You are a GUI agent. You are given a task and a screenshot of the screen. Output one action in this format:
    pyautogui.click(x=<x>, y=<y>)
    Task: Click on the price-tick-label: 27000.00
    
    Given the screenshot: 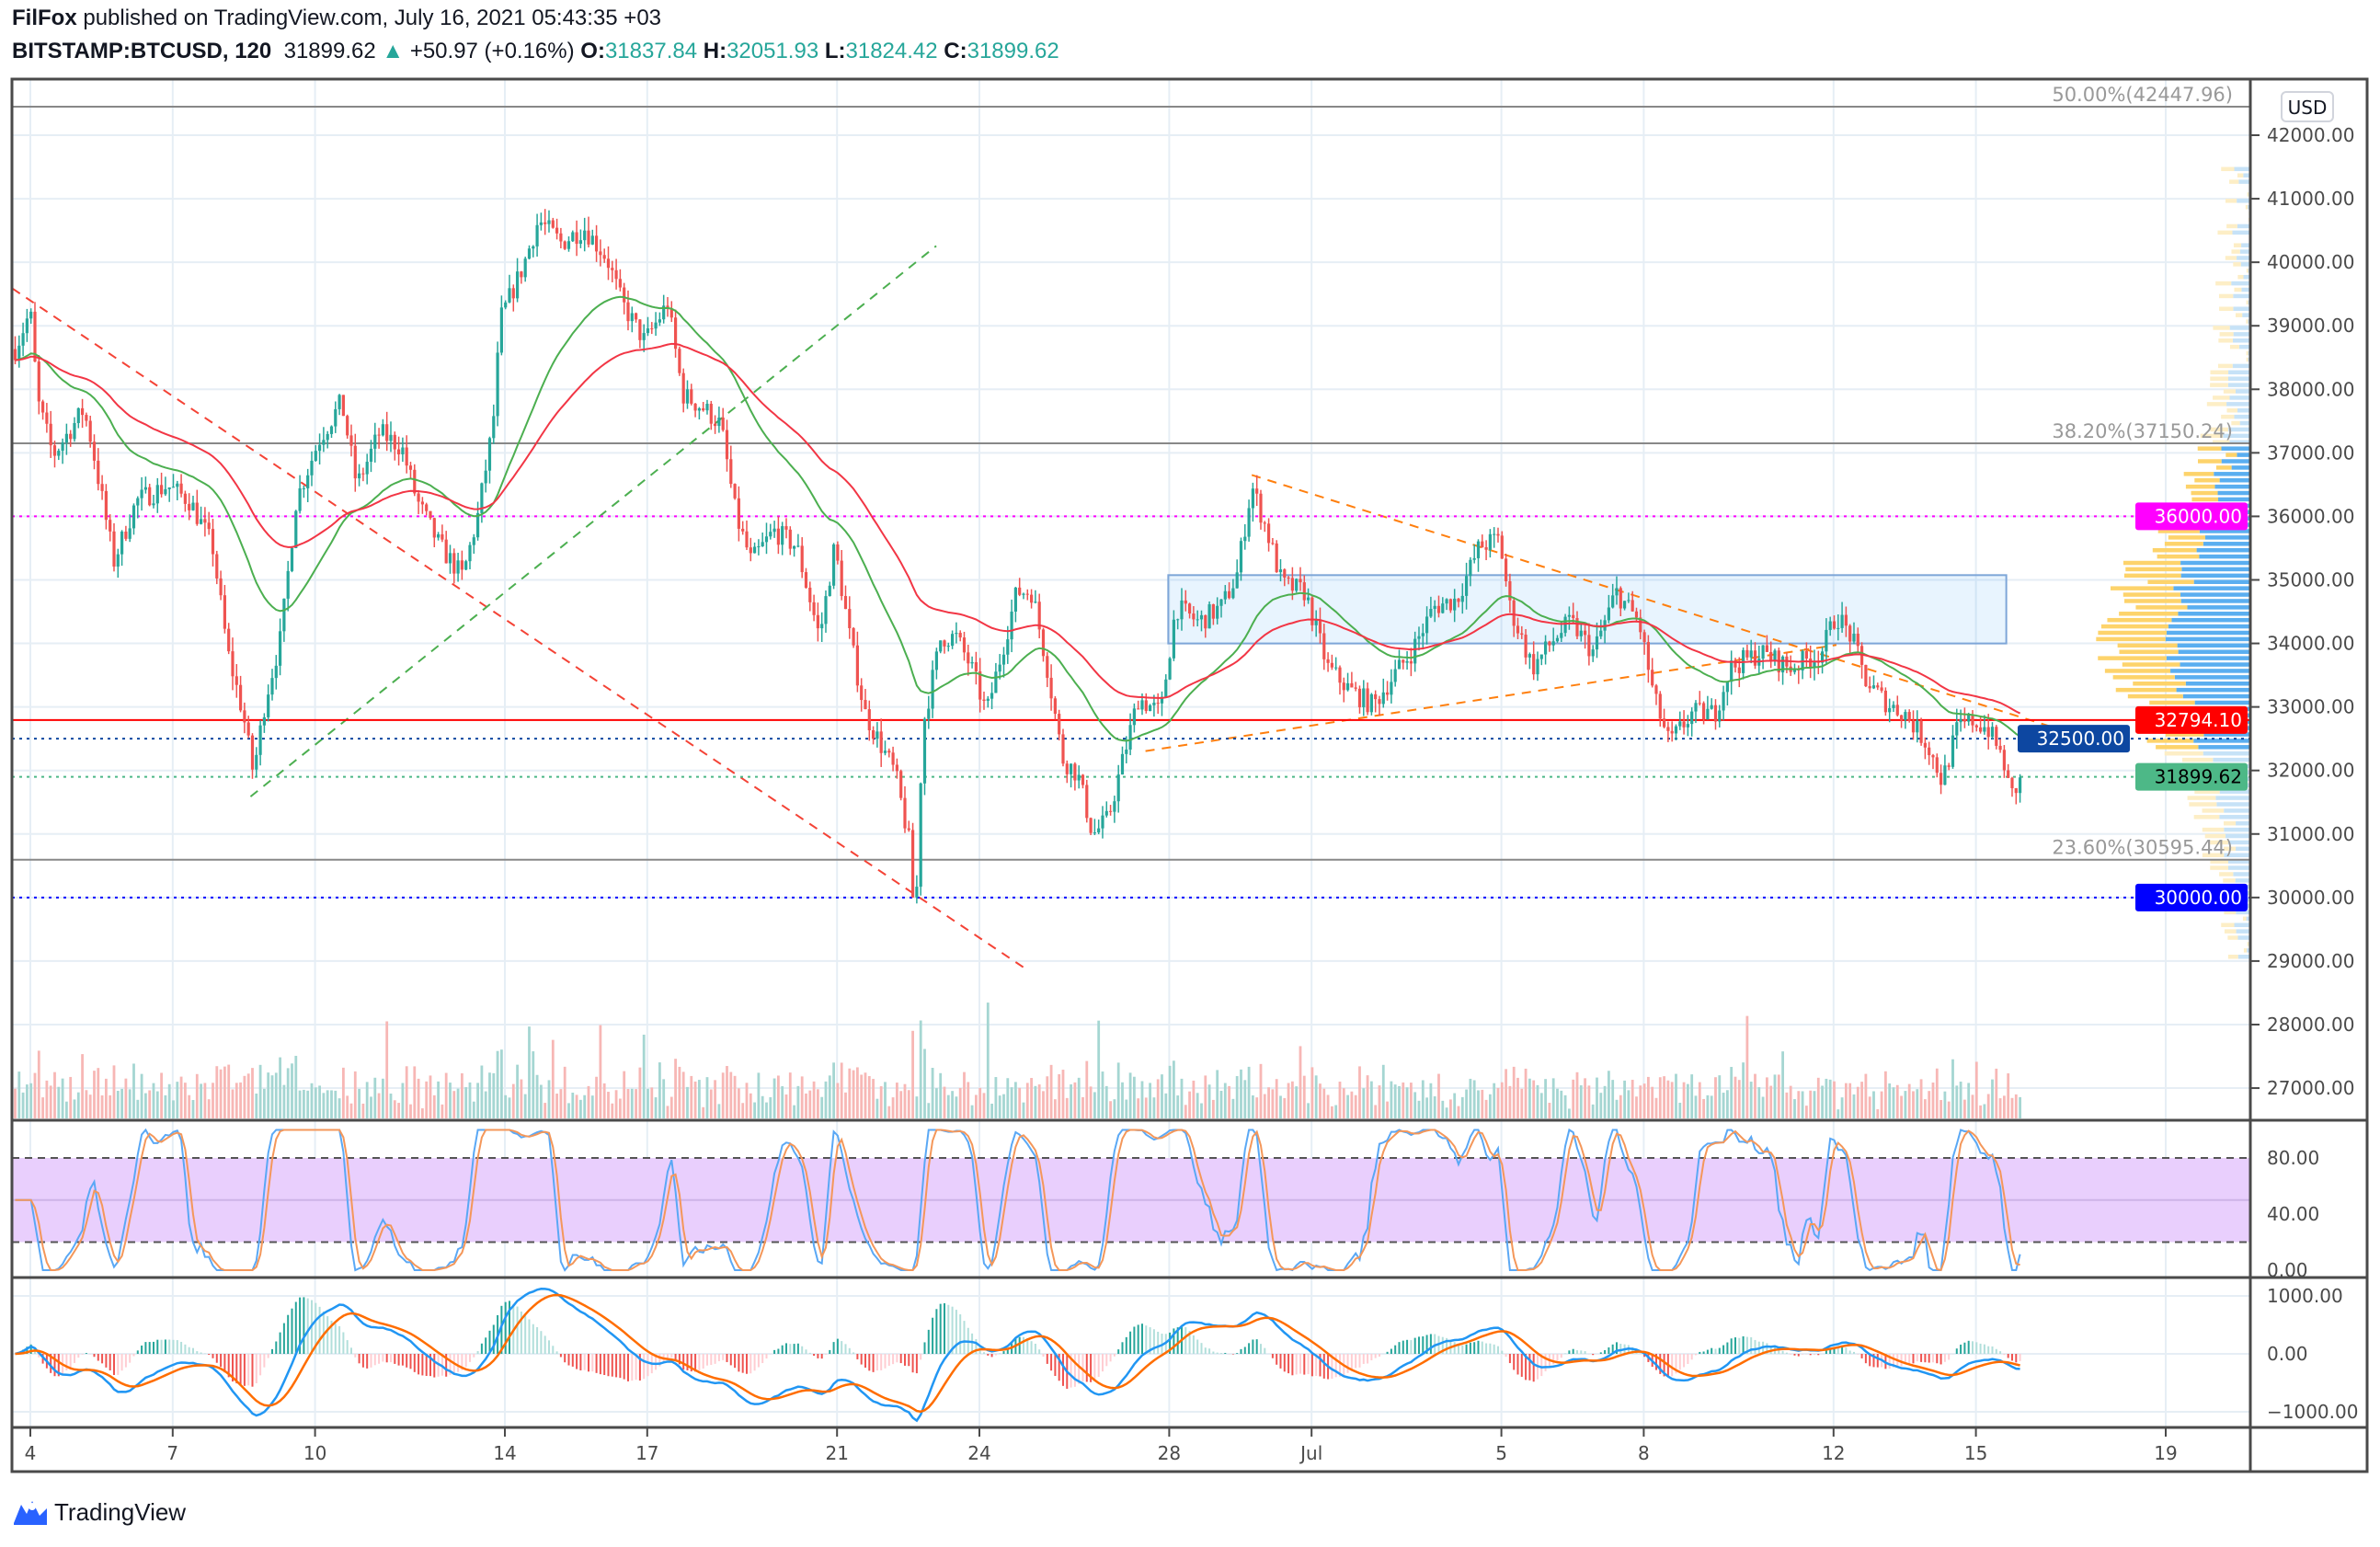 What is the action you would take?
    pyautogui.click(x=2310, y=1088)
    